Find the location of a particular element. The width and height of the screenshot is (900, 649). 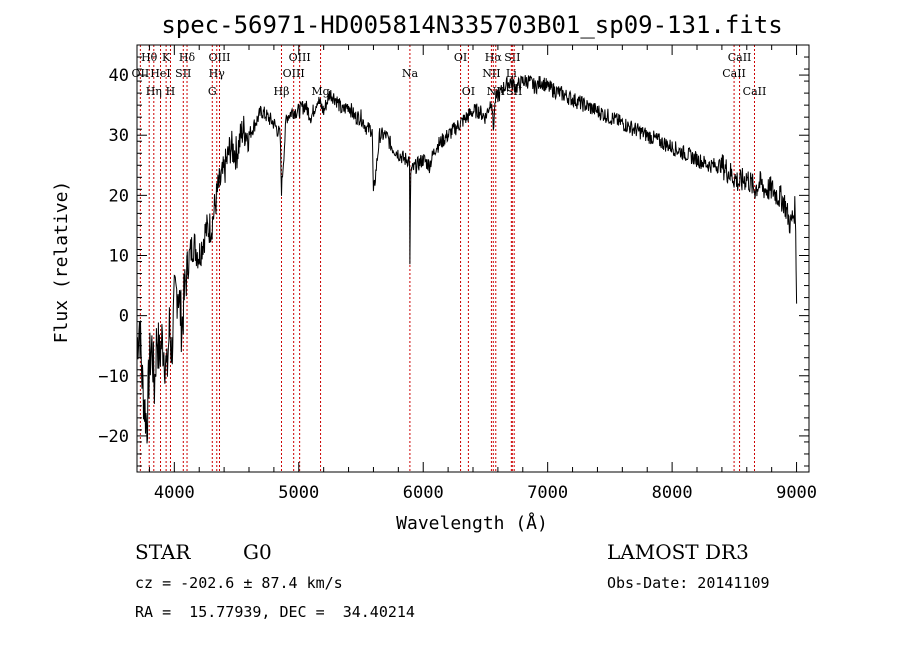

y-tick-label: 40 is located at coordinates (119, 76).